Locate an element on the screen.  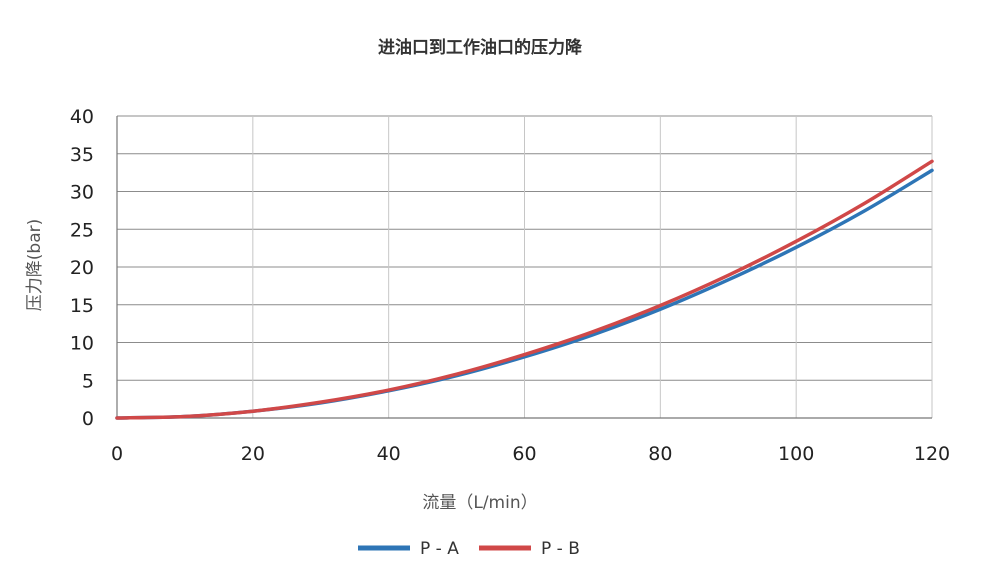
x-tick-label: 0 is located at coordinates (117, 454).